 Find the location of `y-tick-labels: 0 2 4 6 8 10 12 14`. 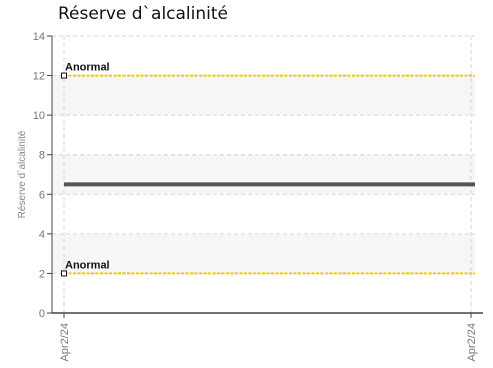

y-tick-labels: 0 2 4 6 8 10 12 14 is located at coordinates (42, 175).